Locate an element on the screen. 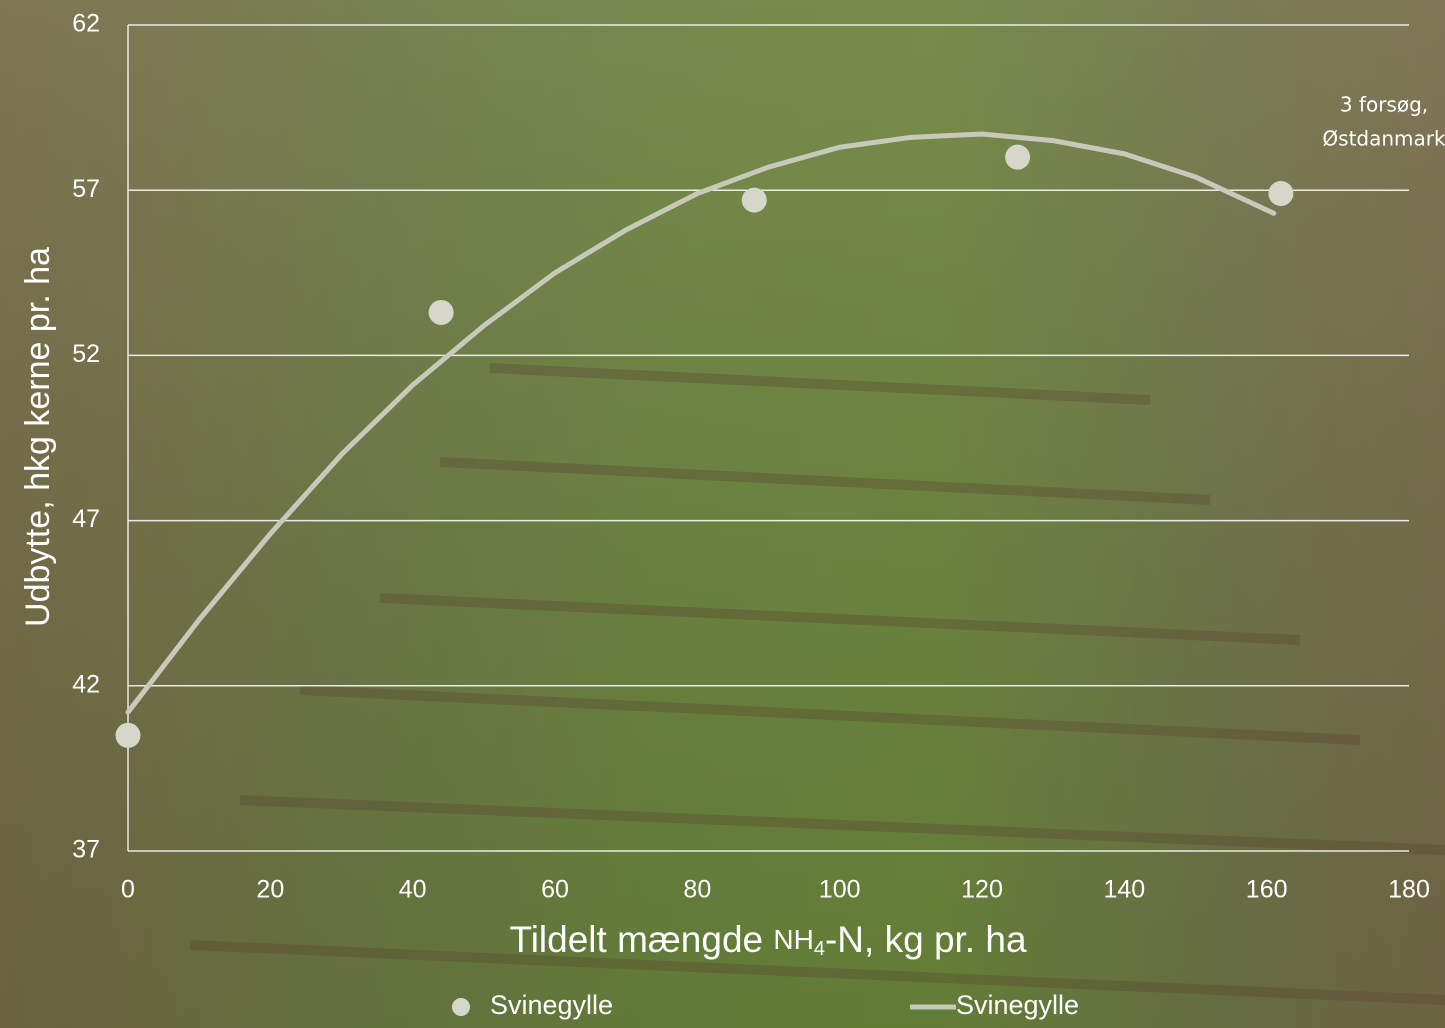 Image resolution: width=1445 pixels, height=1028 pixels. y-tick-label: 37 is located at coordinates (86, 850).